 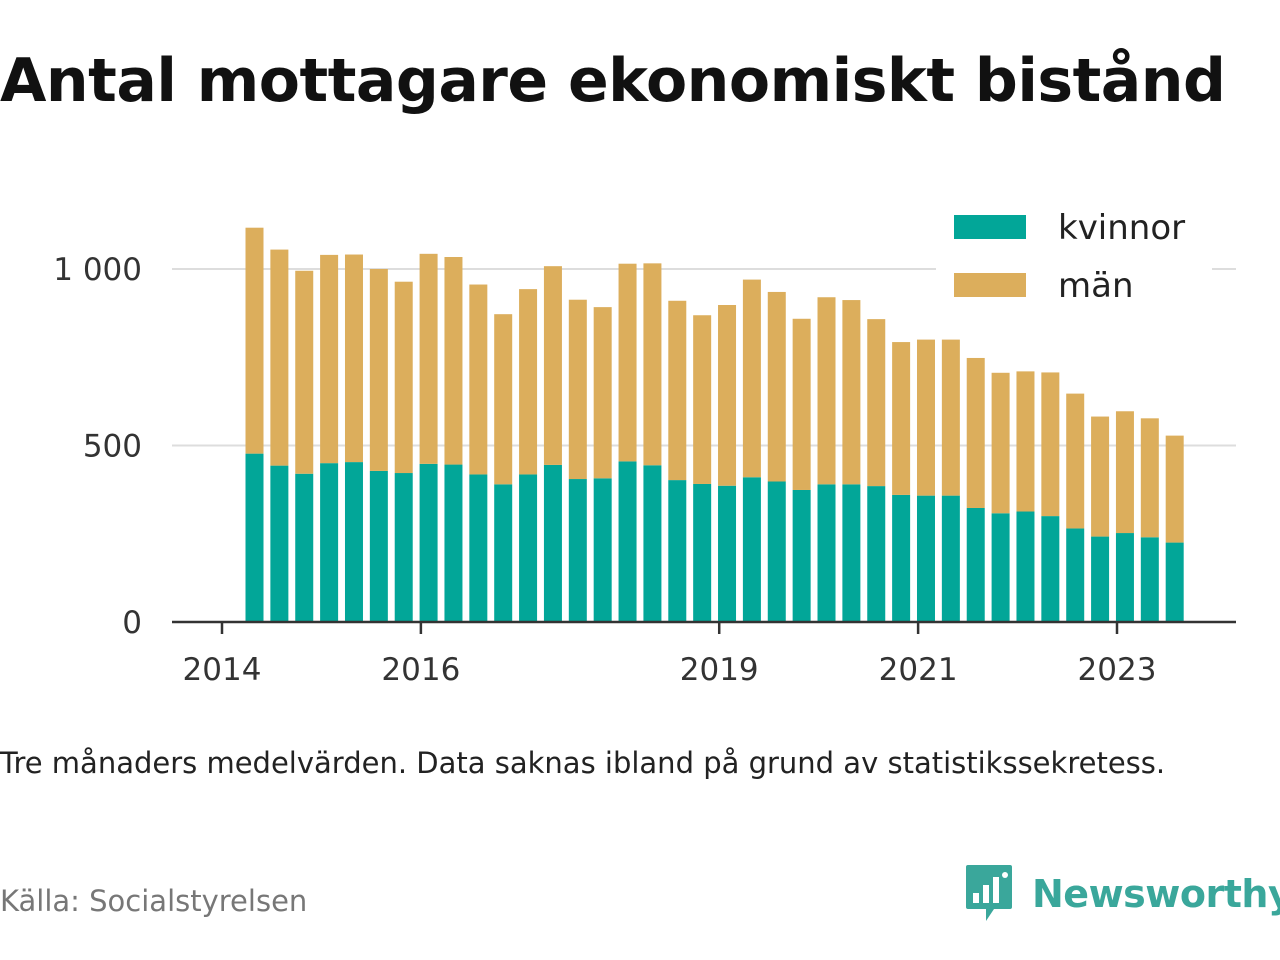 What do you see at coordinates (1096, 286) in the screenshot?
I see `legend-label: män` at bounding box center [1096, 286].